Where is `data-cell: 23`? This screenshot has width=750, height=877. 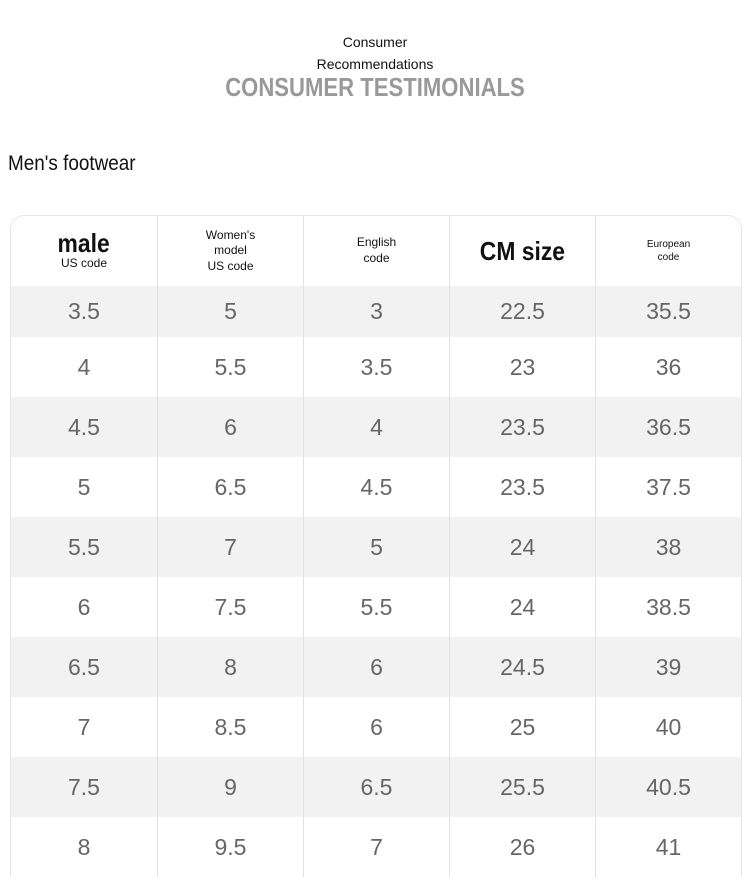
data-cell: 23 is located at coordinates (522, 367).